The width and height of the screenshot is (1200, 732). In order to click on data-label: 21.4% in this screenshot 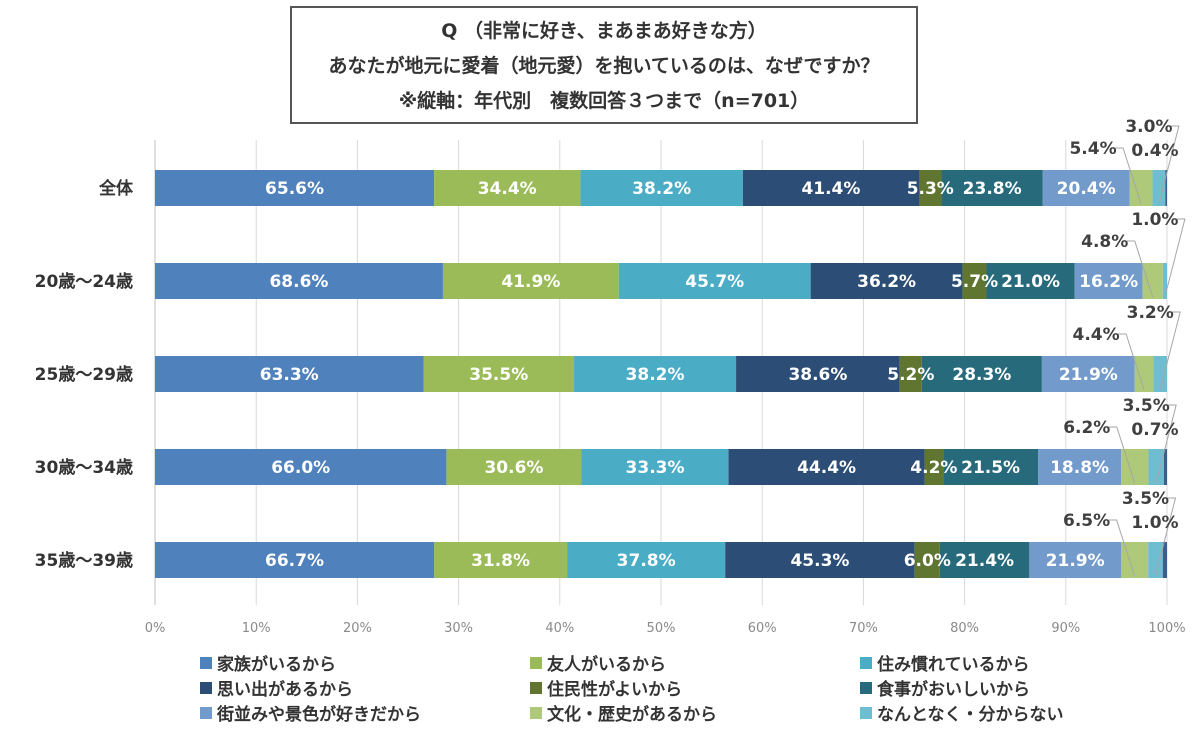, I will do `click(984, 561)`.